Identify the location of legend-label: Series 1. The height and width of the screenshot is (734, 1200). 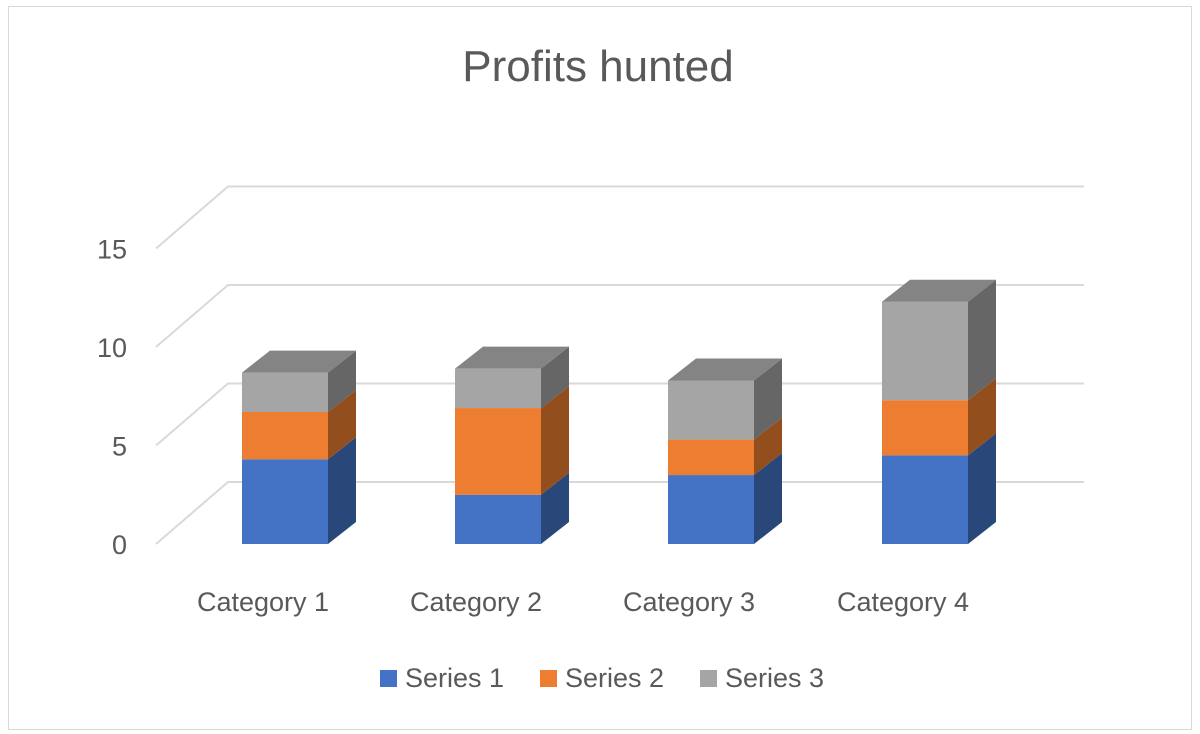
(454, 678).